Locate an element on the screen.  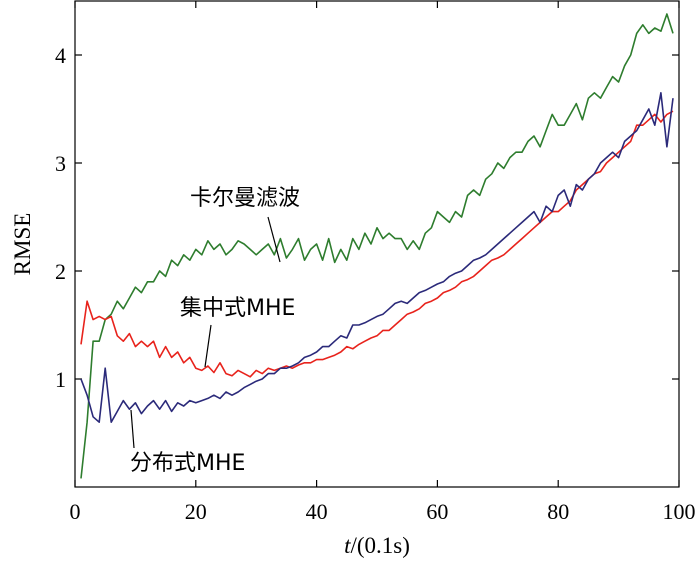
annotation-label-1: 集中式MHE is located at coordinates (237, 308).